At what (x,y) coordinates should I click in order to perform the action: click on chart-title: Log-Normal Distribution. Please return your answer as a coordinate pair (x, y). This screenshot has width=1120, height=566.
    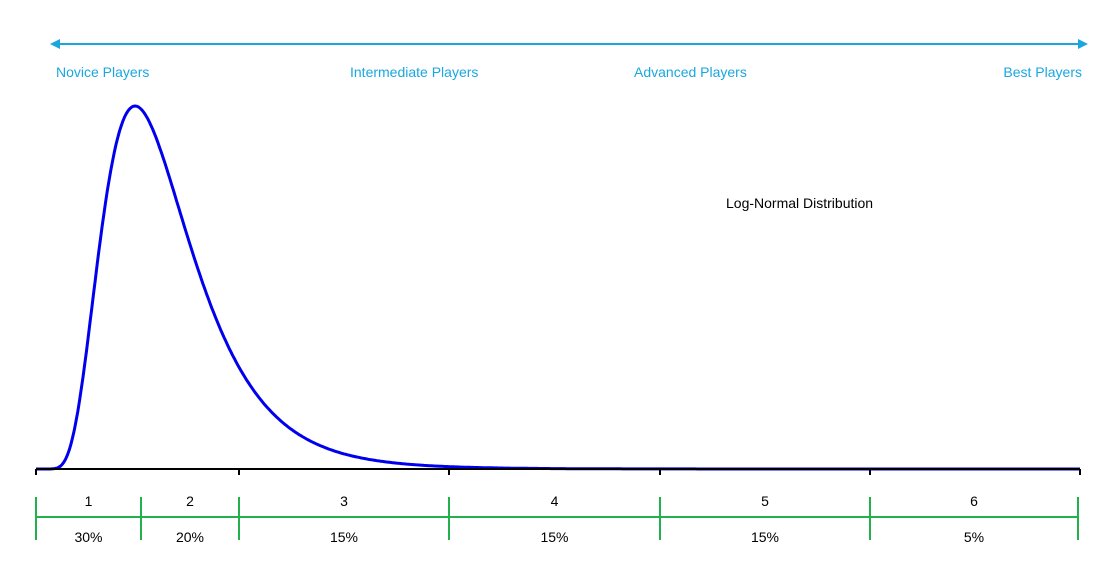
    Looking at the image, I should click on (799, 203).